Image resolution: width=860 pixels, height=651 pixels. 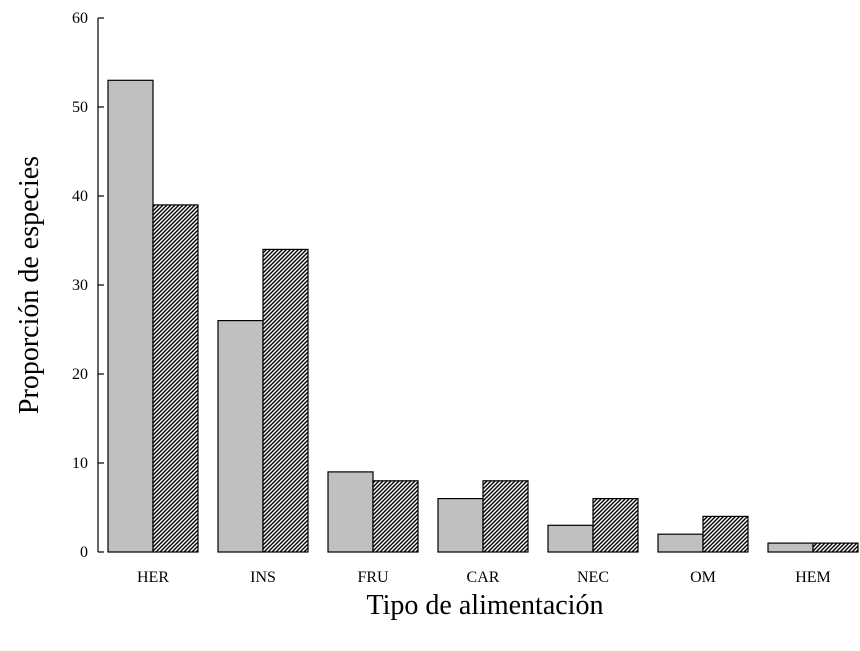 What do you see at coordinates (483, 577) in the screenshot?
I see `x-tick-label: CAR` at bounding box center [483, 577].